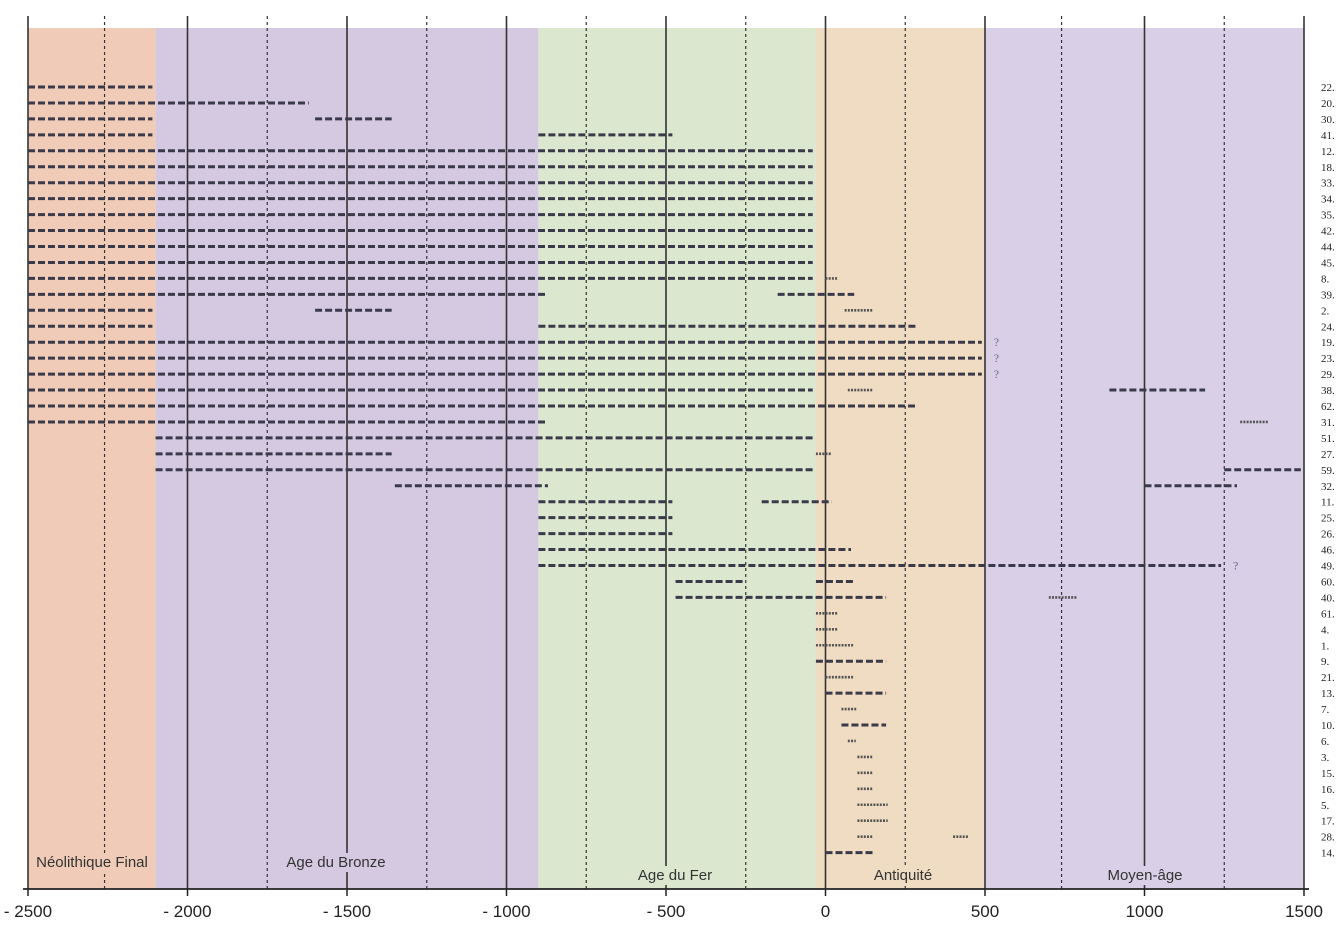  Describe the element at coordinates (1325, 806) in the screenshot. I see `row-label: 5.` at that location.